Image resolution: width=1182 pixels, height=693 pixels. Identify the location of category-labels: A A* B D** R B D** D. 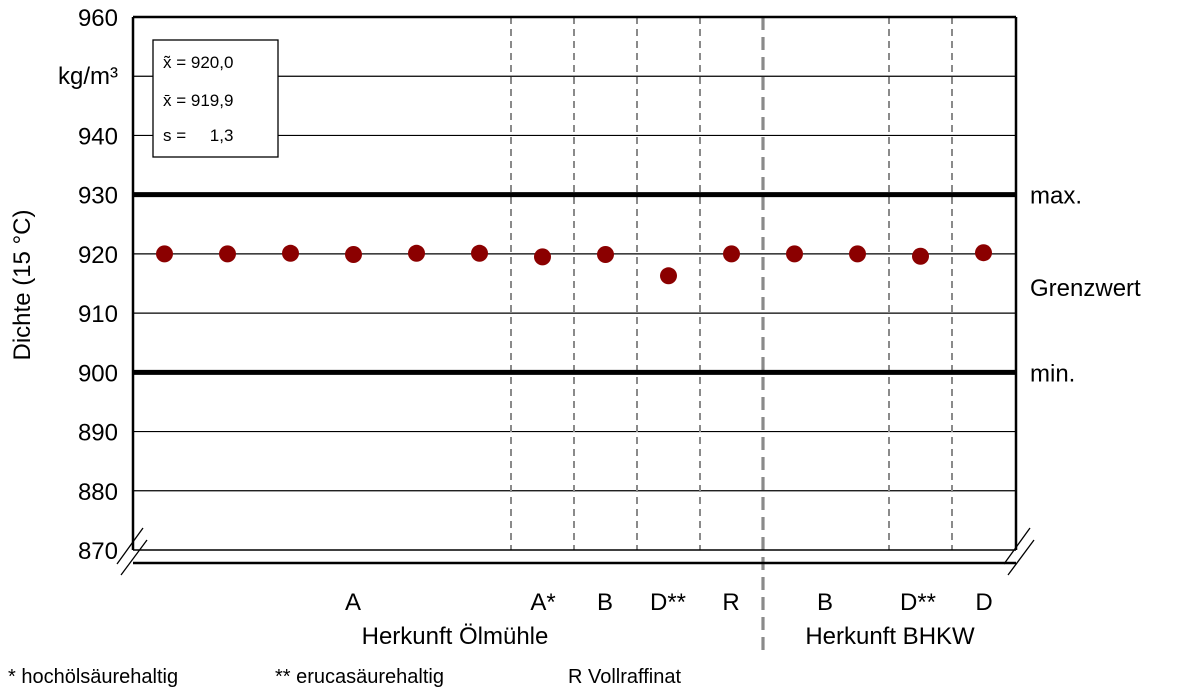
(669, 602).